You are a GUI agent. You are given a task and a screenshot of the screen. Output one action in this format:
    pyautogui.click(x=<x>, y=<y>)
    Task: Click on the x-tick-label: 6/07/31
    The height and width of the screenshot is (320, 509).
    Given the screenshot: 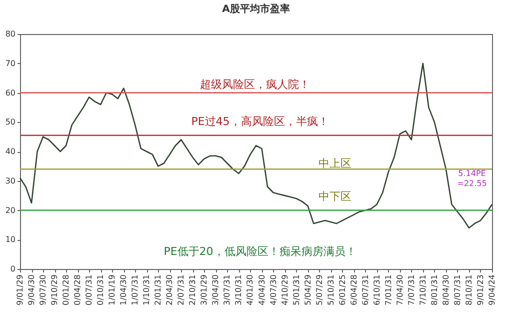 What is the action you would take?
    pyautogui.click(x=365, y=290)
    